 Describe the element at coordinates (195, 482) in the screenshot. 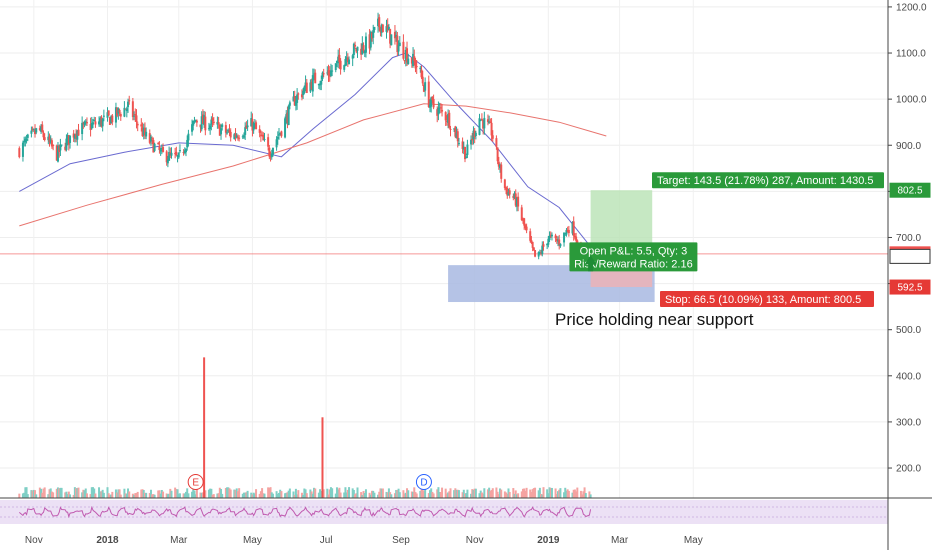

I see `event-marker-e: E` at that location.